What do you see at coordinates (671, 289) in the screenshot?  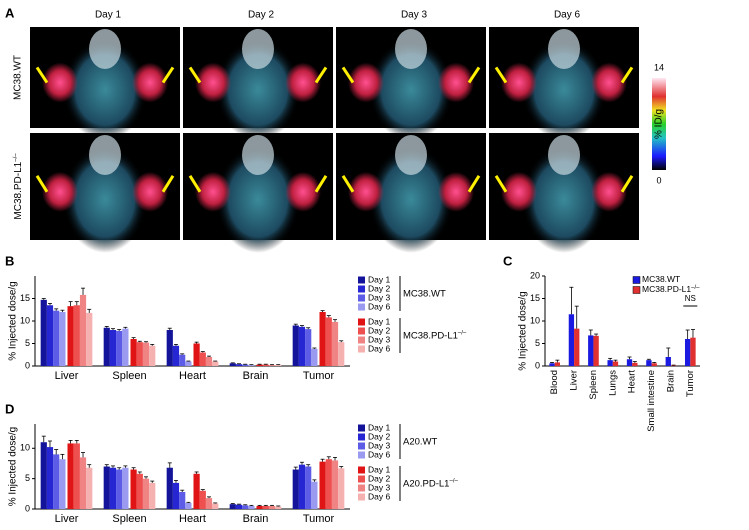 I see `legend-label: MC38.PD-L1–/–` at bounding box center [671, 289].